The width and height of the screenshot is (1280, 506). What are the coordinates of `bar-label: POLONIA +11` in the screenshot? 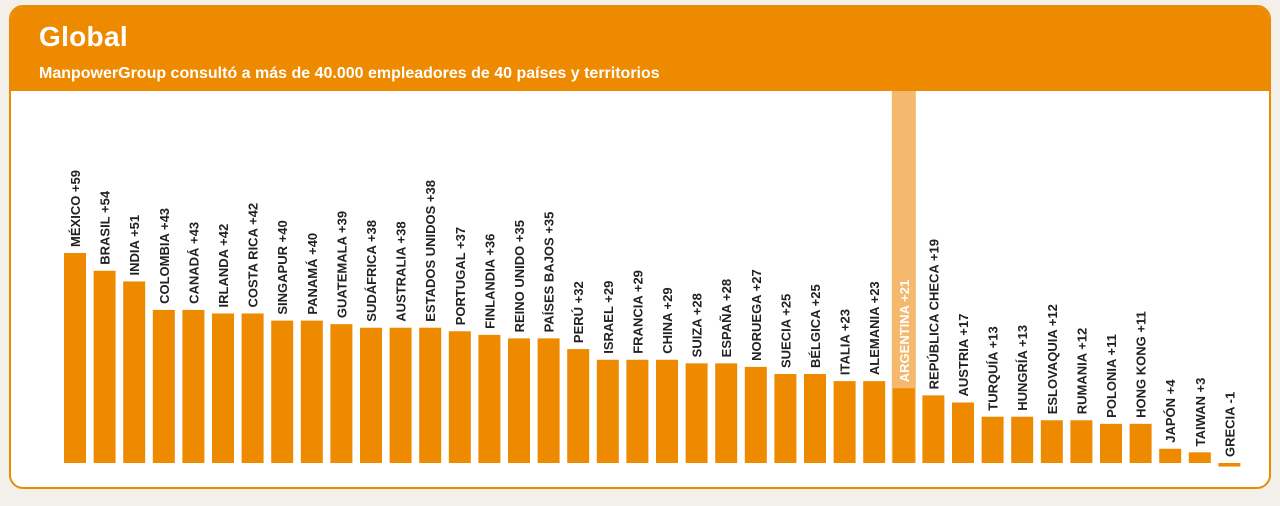 It's located at (1111, 376).